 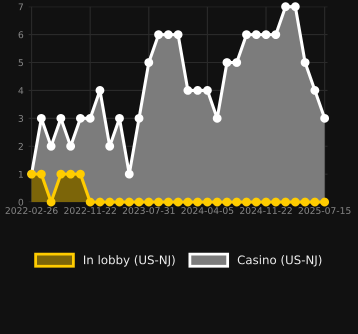 I want to click on x-tick-label: 2025-07-15, so click(x=324, y=210).